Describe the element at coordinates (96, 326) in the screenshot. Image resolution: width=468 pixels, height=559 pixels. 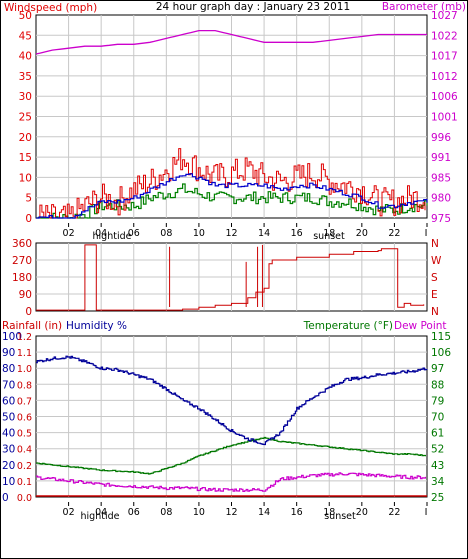
I see `humidity-axis-title: Humidity %` at that location.